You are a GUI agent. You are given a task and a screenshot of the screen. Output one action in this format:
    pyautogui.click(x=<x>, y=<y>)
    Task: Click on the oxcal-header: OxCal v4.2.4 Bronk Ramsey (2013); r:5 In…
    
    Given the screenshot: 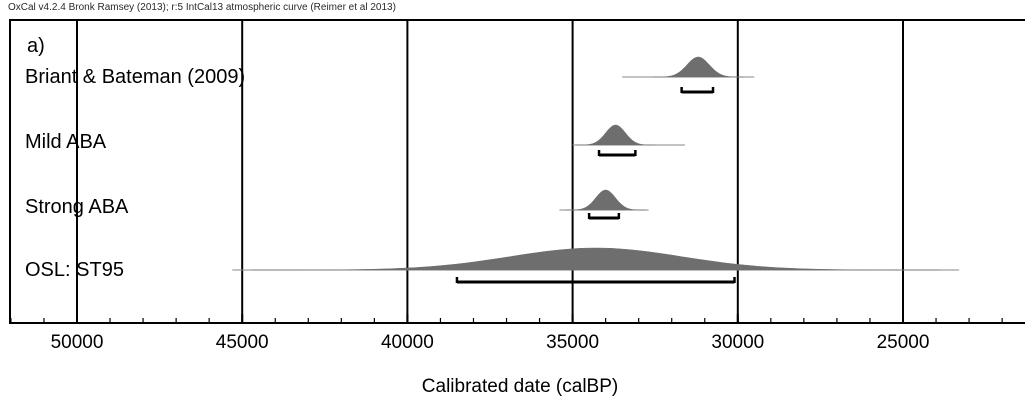 What is the action you would take?
    pyautogui.click(x=202, y=7)
    